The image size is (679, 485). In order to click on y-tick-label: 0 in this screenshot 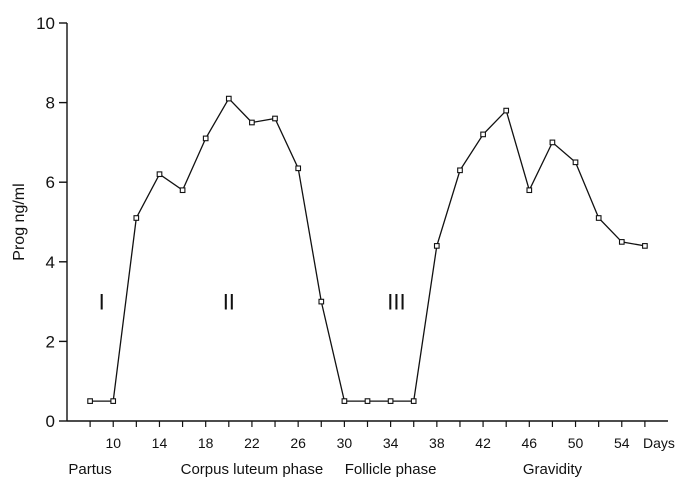, I will do `click(50, 421)`.